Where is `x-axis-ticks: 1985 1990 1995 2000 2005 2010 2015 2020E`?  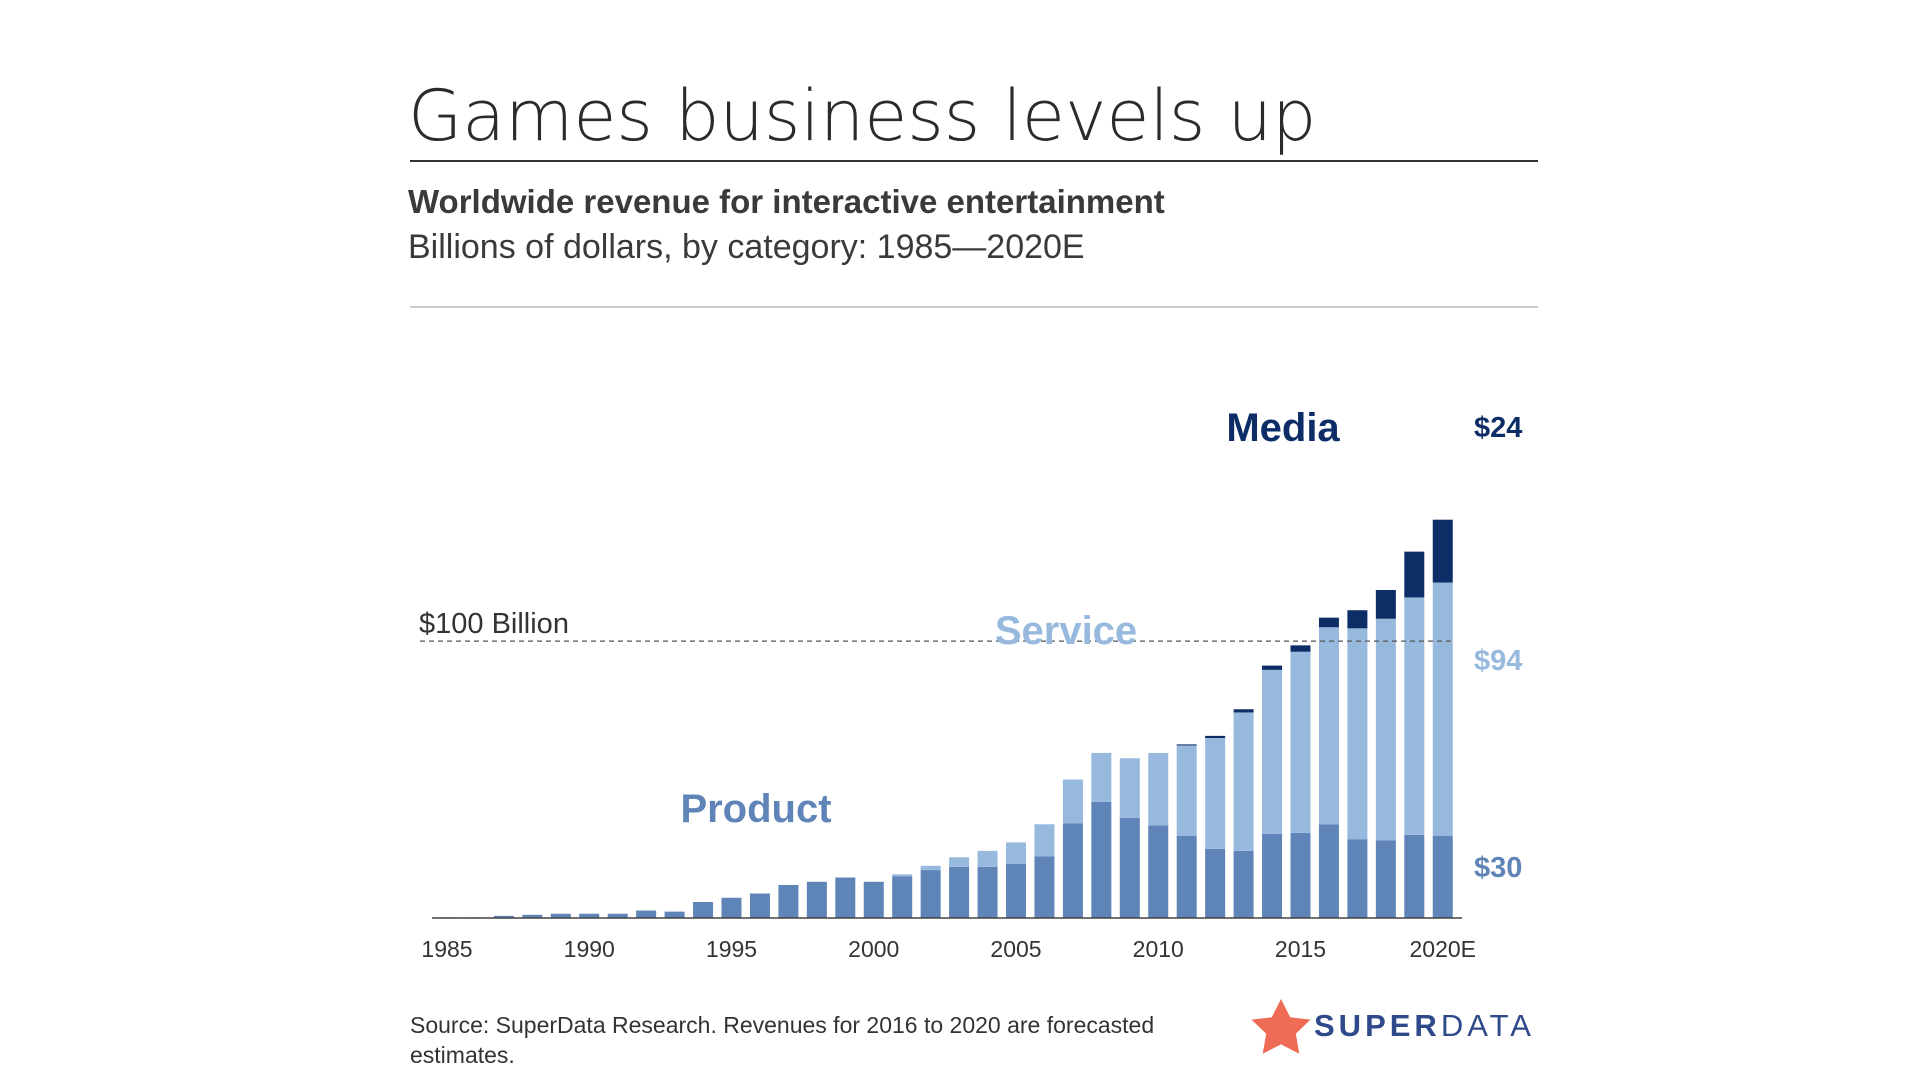
x-axis-ticks: 1985 1990 1995 2000 2005 2010 2015 2020E is located at coordinates (948, 949).